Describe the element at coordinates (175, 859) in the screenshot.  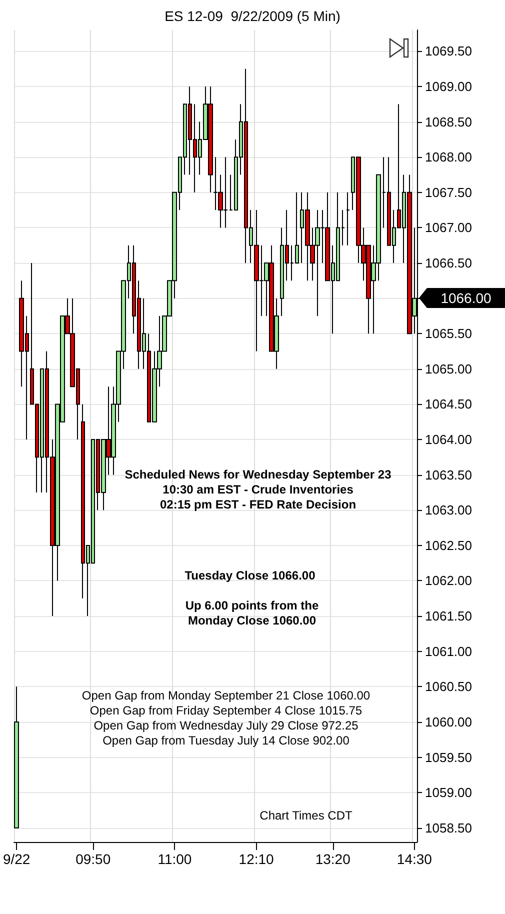
I see `x-tick-label: 11:00` at that location.